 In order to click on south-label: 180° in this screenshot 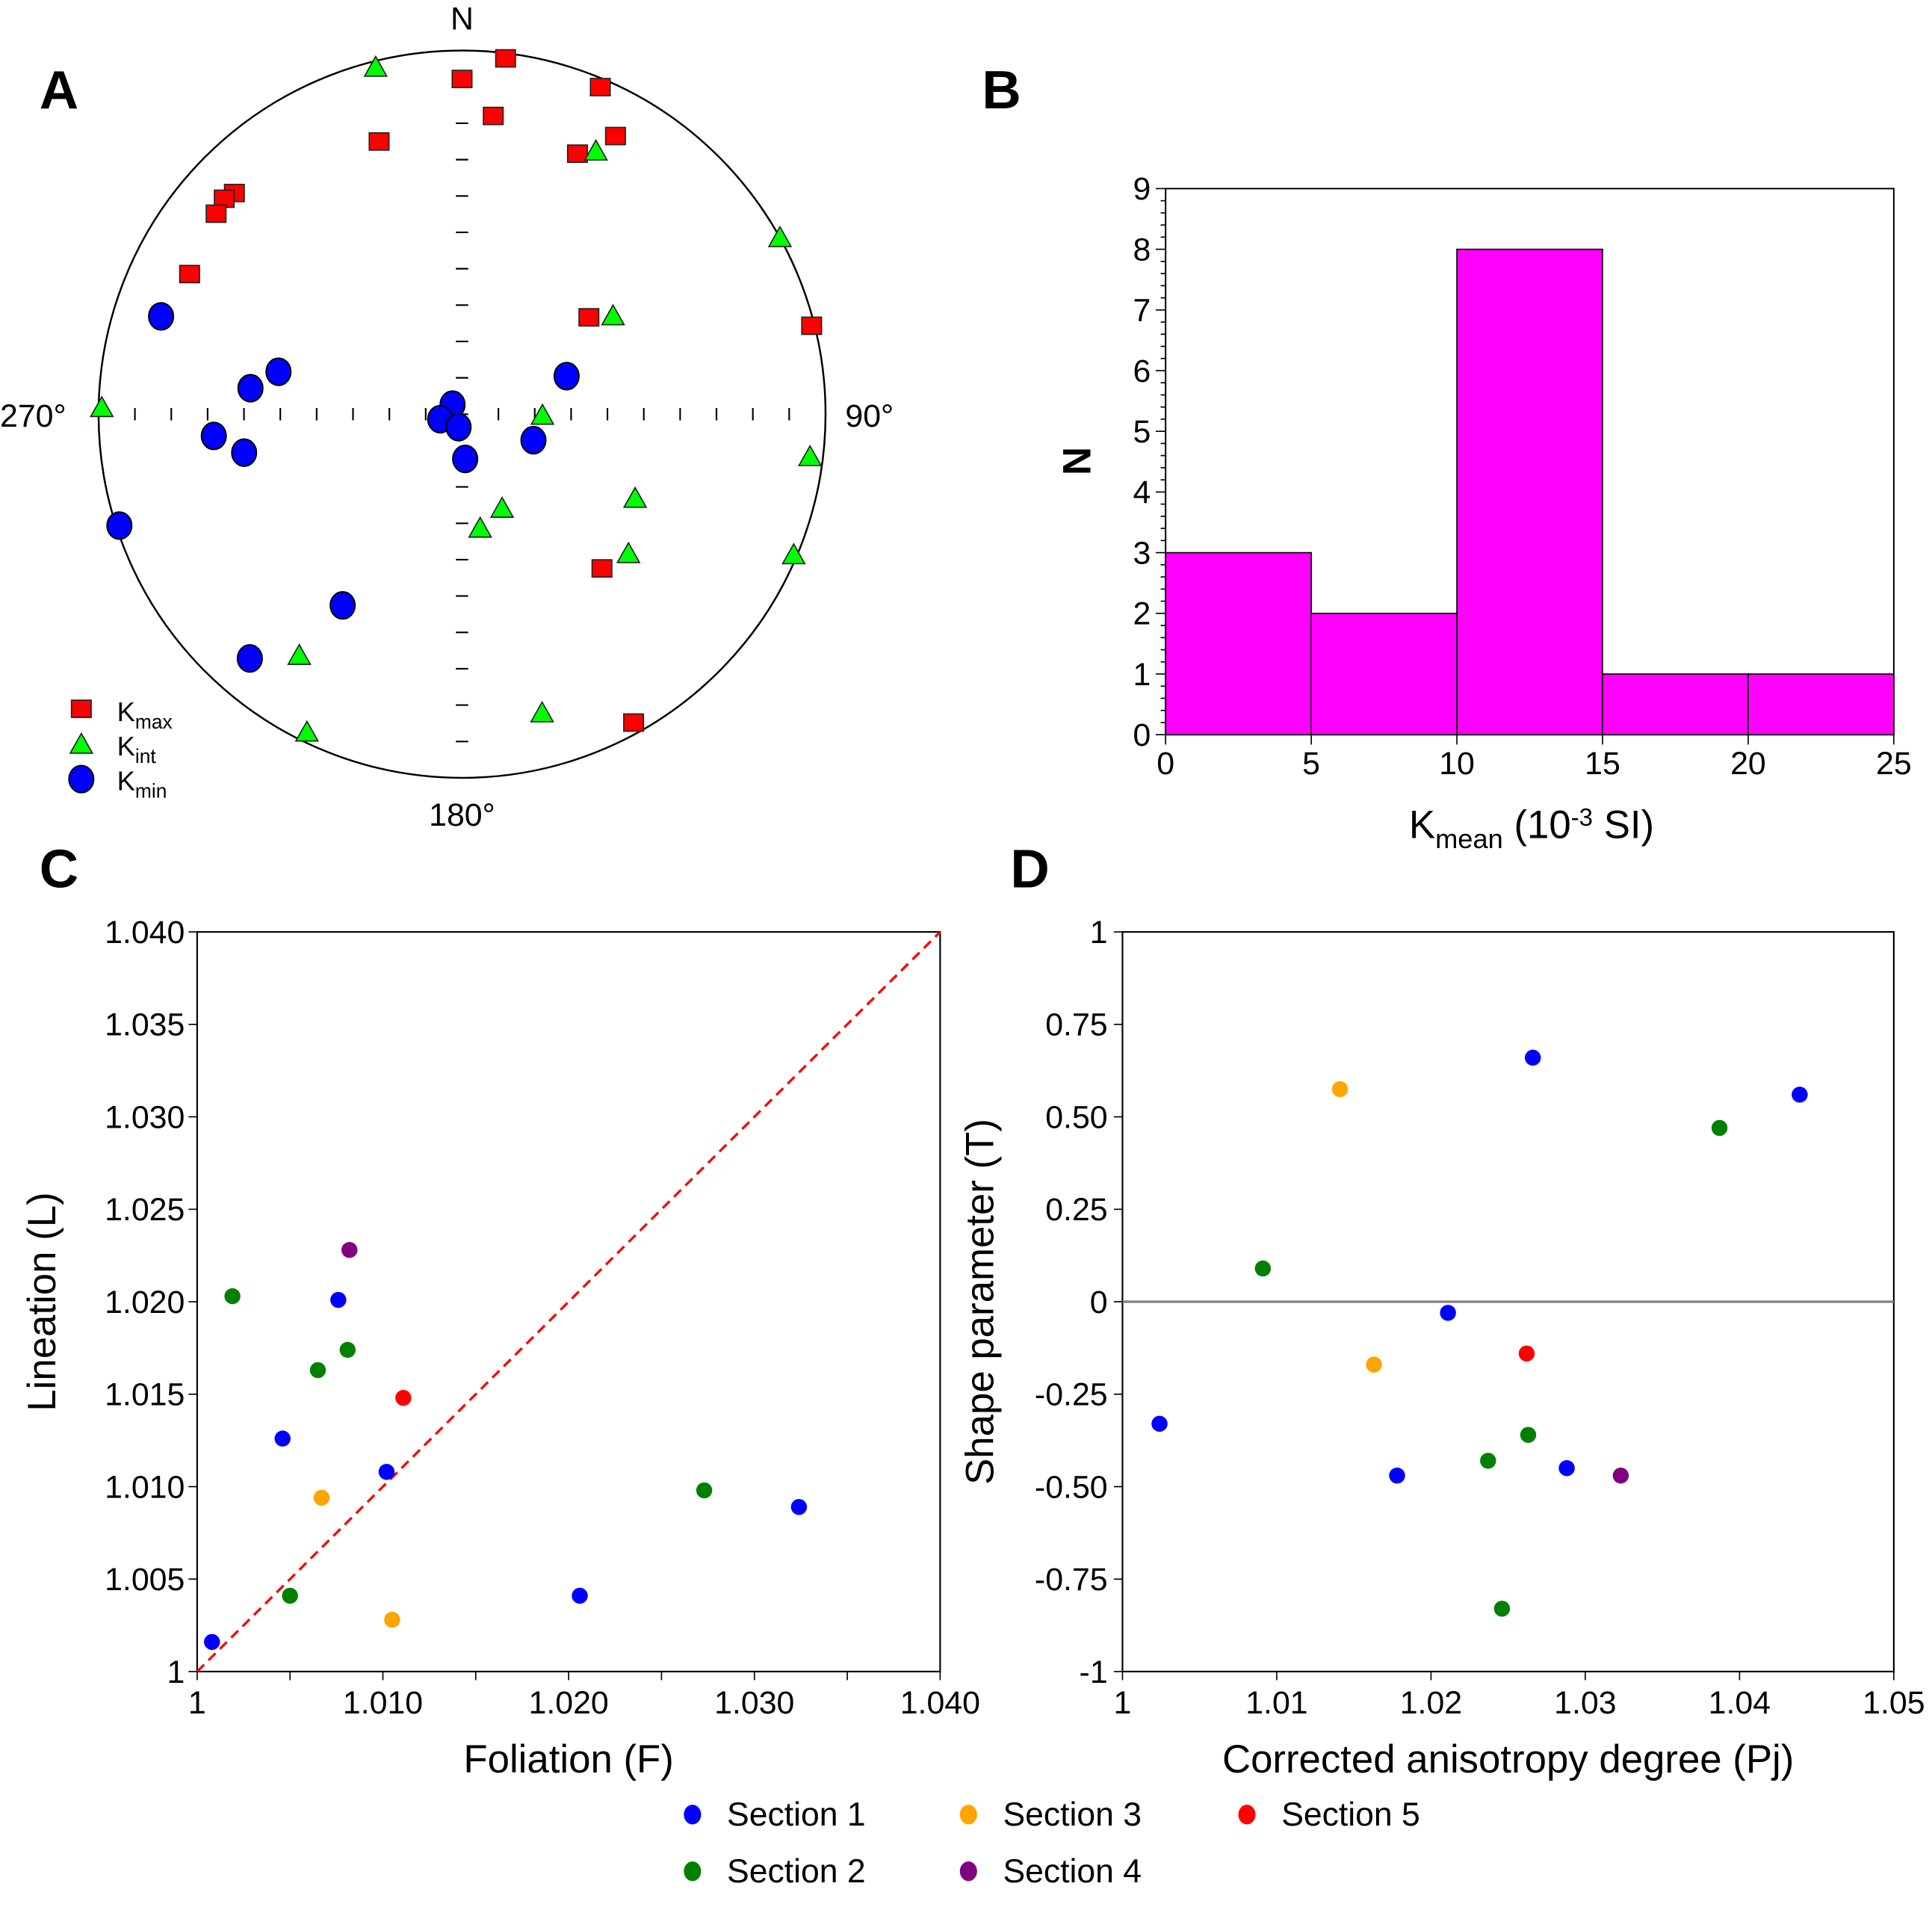, I will do `click(462, 815)`.